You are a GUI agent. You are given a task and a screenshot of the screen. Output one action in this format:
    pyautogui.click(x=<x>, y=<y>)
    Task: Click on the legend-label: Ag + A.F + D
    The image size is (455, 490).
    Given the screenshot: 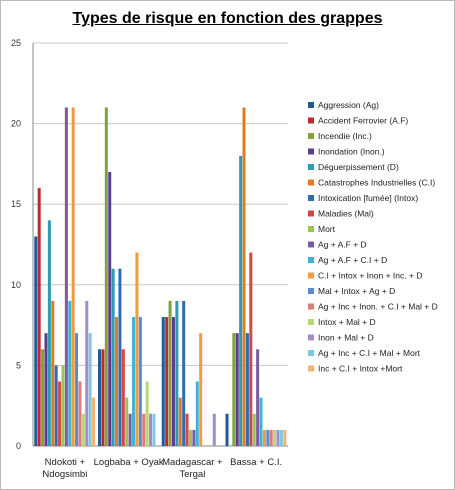 What is the action you would take?
    pyautogui.click(x=342, y=245)
    